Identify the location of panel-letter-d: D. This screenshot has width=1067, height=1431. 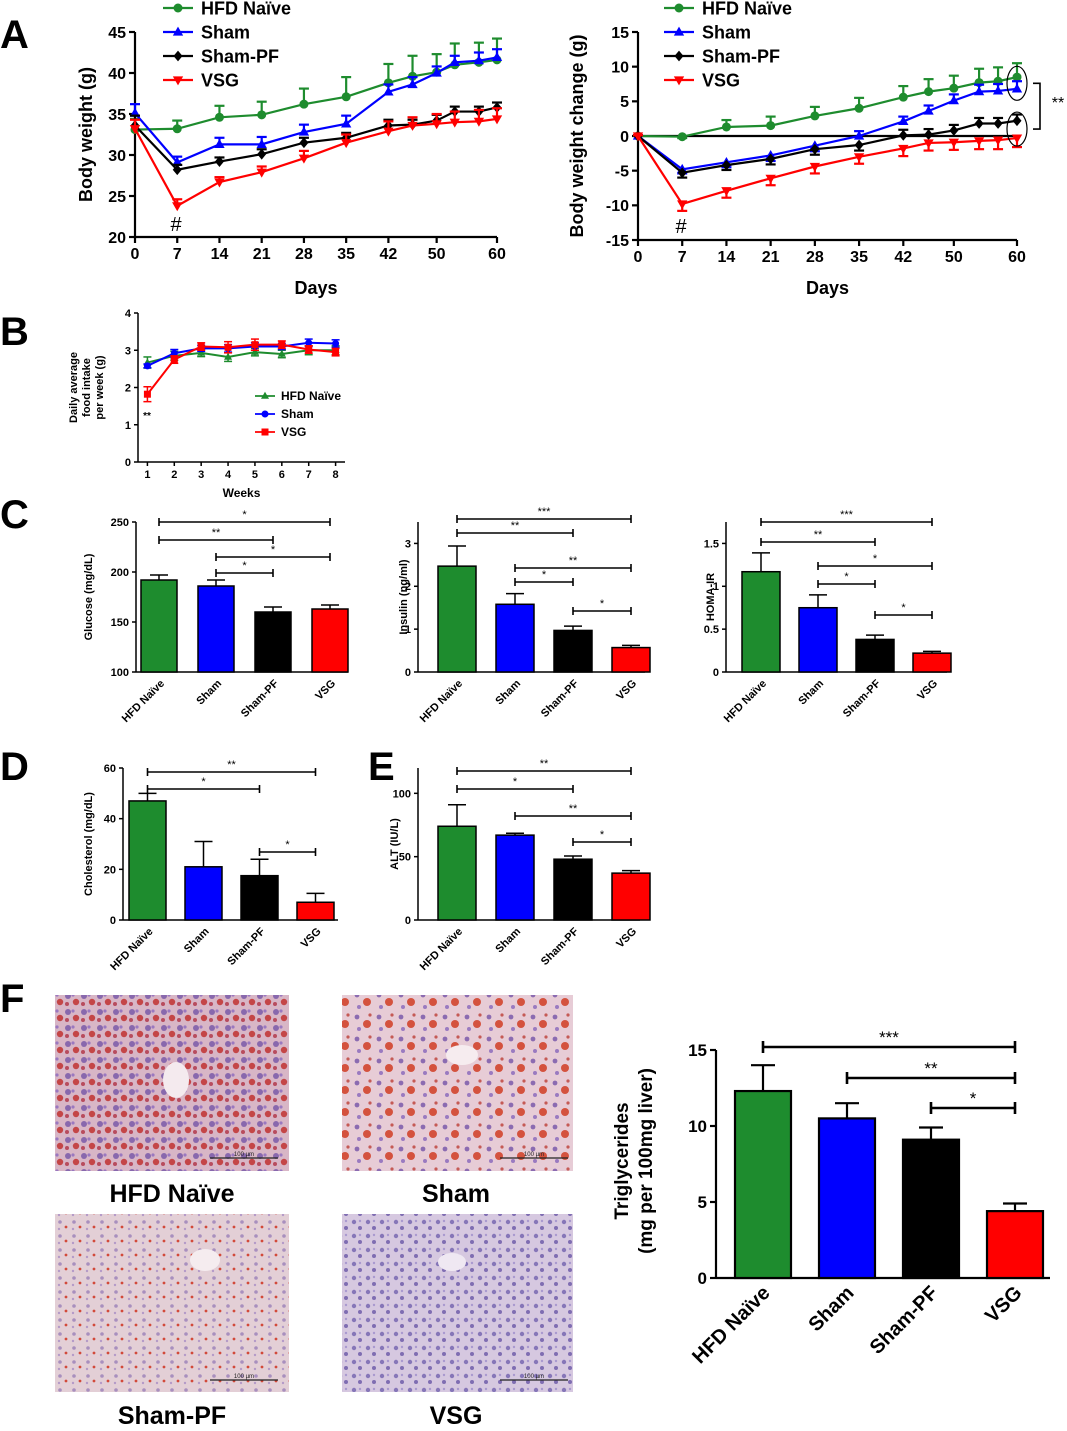
(14, 767).